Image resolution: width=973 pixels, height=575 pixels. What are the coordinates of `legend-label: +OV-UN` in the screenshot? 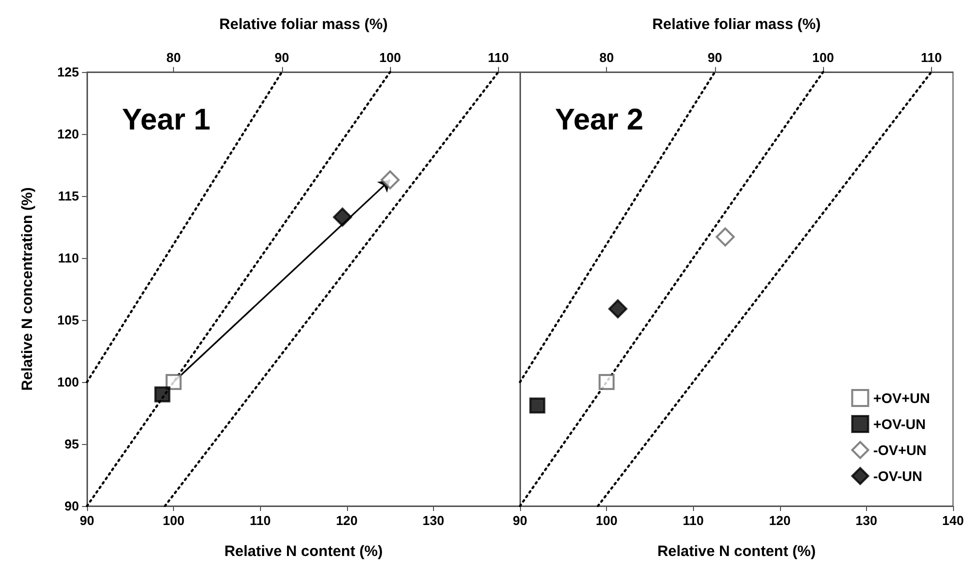 It's located at (899, 424).